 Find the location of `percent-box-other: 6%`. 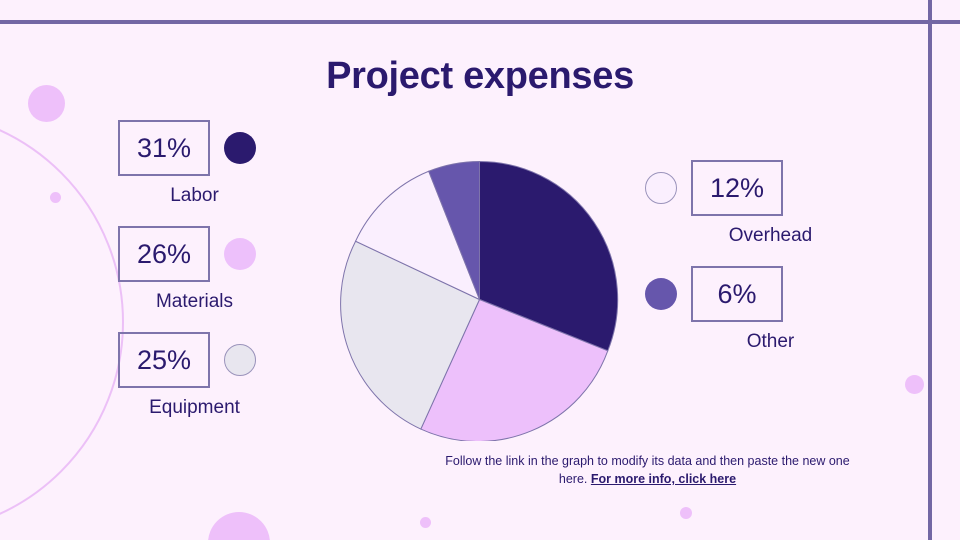

percent-box-other: 6% is located at coordinates (737, 294).